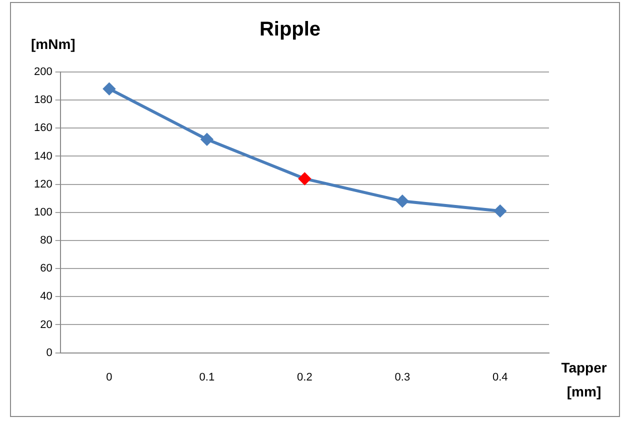 The width and height of the screenshot is (626, 421). Describe the element at coordinates (43, 128) in the screenshot. I see `y-tick-label: 160` at that location.